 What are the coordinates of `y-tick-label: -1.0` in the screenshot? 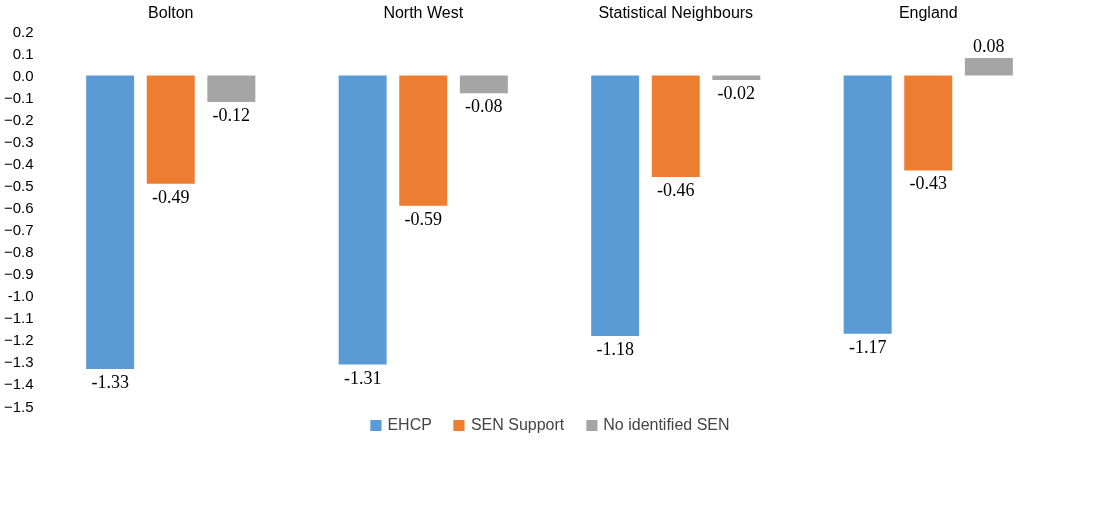 It's located at (20, 296).